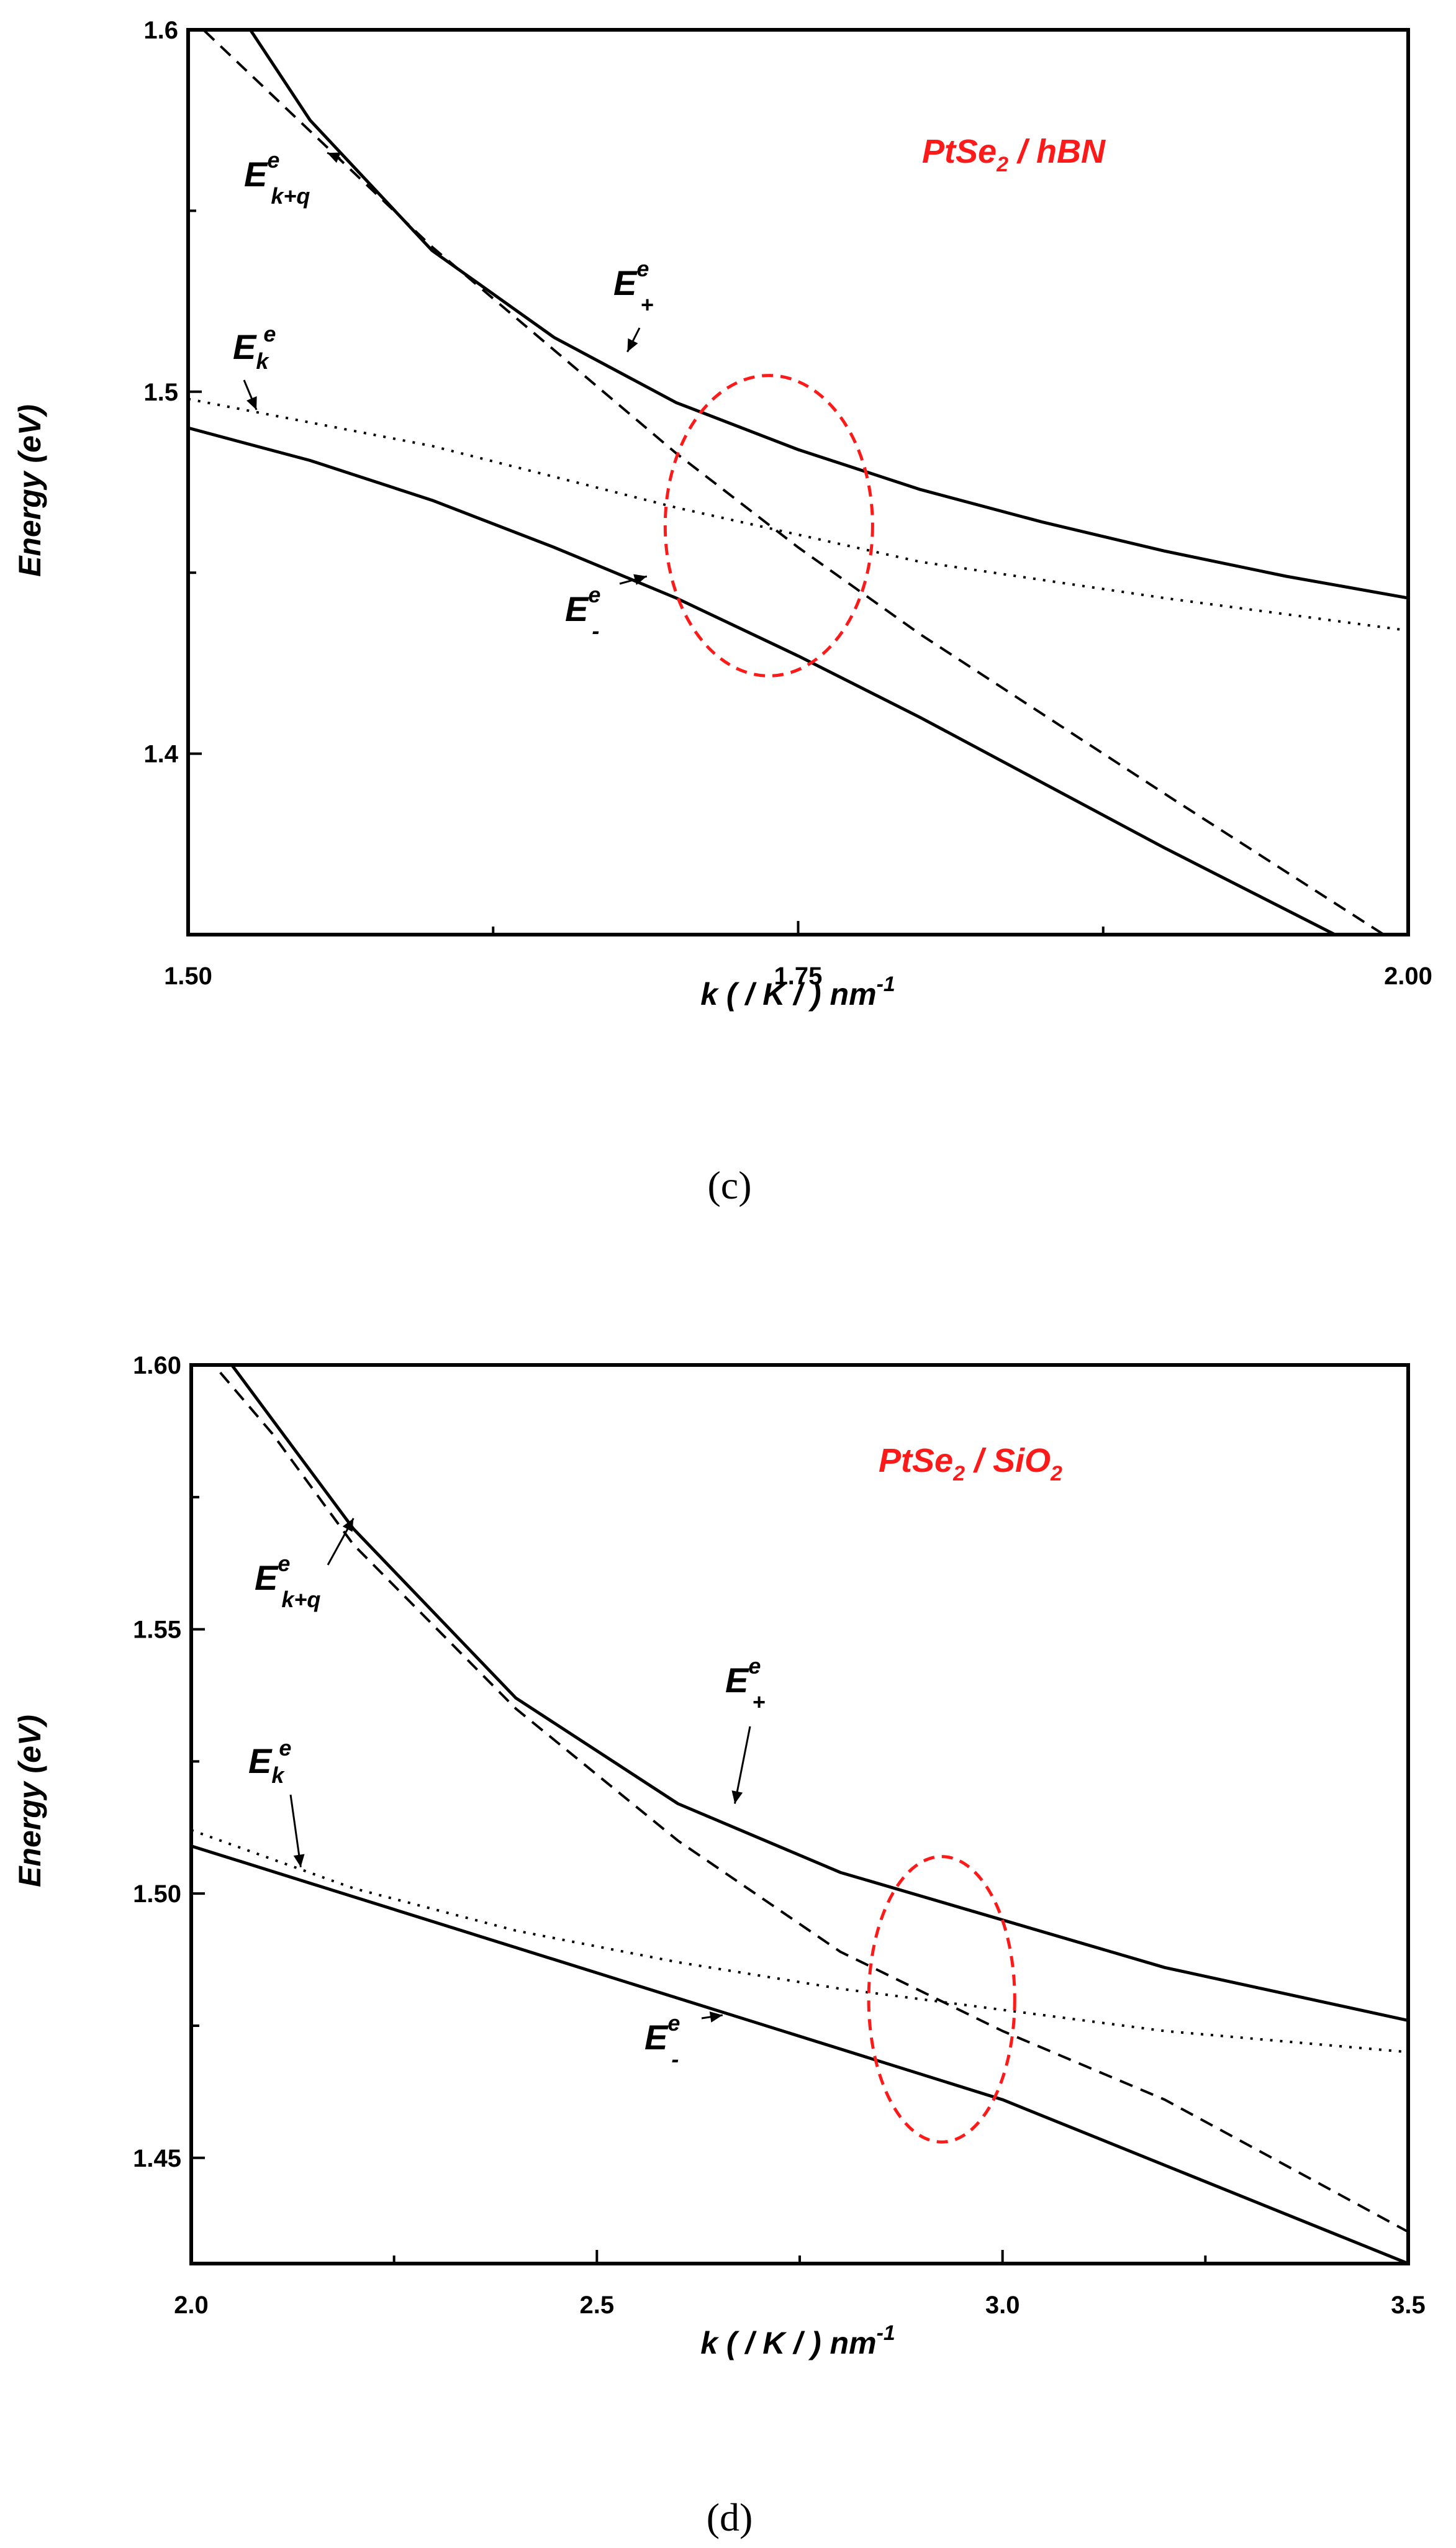  What do you see at coordinates (597, 2305) in the screenshot?
I see `x-tick-label: 2.5` at bounding box center [597, 2305].